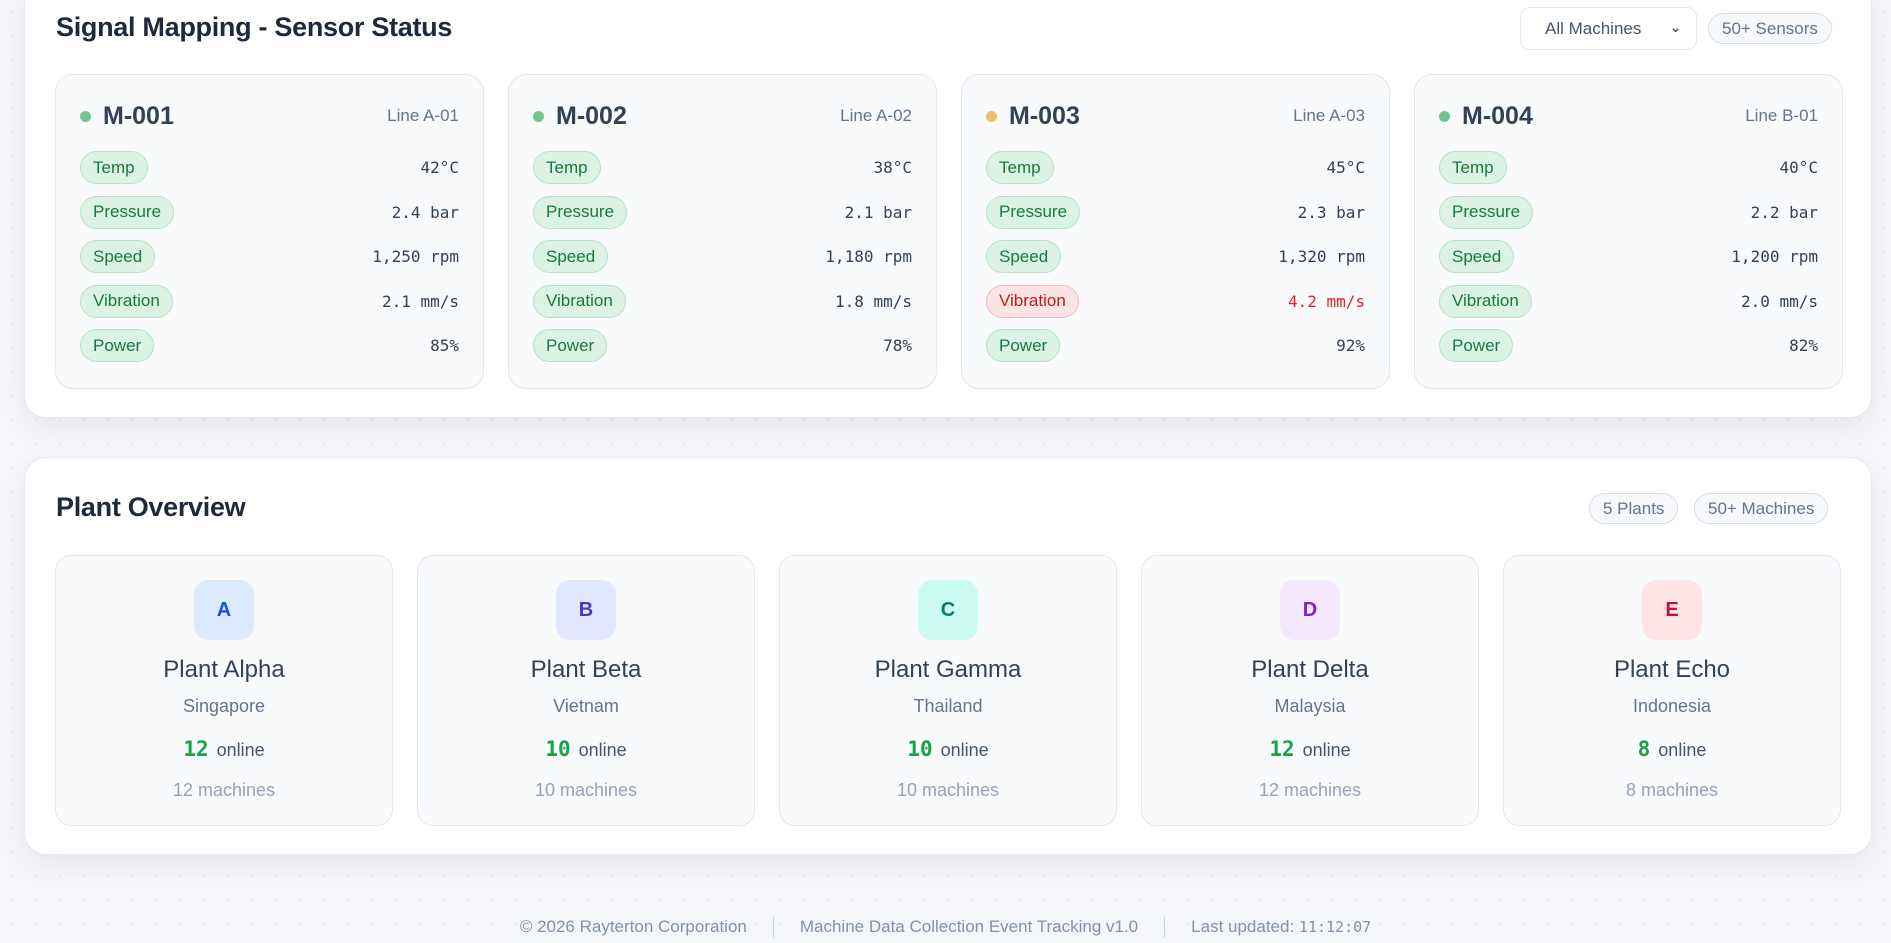 The width and height of the screenshot is (1891, 943). I want to click on sensor-row: Pressure 2.4 bar, so click(269, 212).